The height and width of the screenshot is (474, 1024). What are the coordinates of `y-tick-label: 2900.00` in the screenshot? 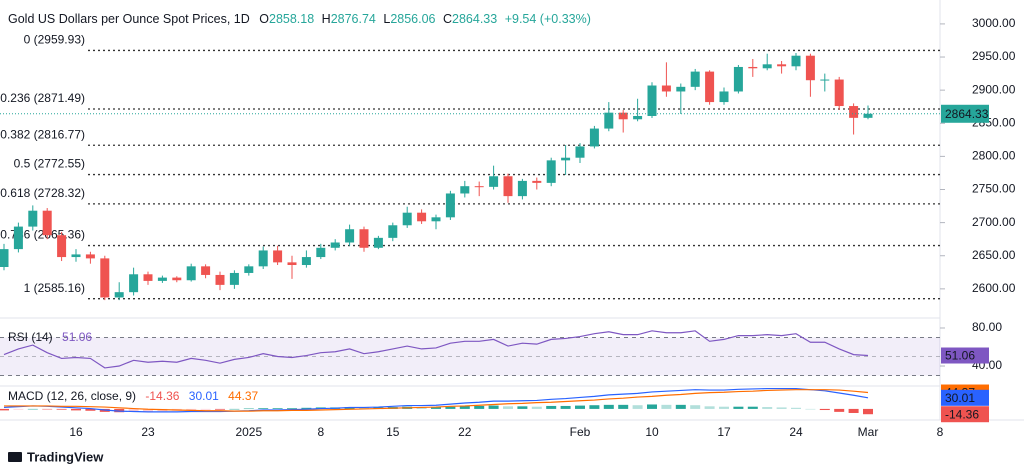 It's located at (994, 89).